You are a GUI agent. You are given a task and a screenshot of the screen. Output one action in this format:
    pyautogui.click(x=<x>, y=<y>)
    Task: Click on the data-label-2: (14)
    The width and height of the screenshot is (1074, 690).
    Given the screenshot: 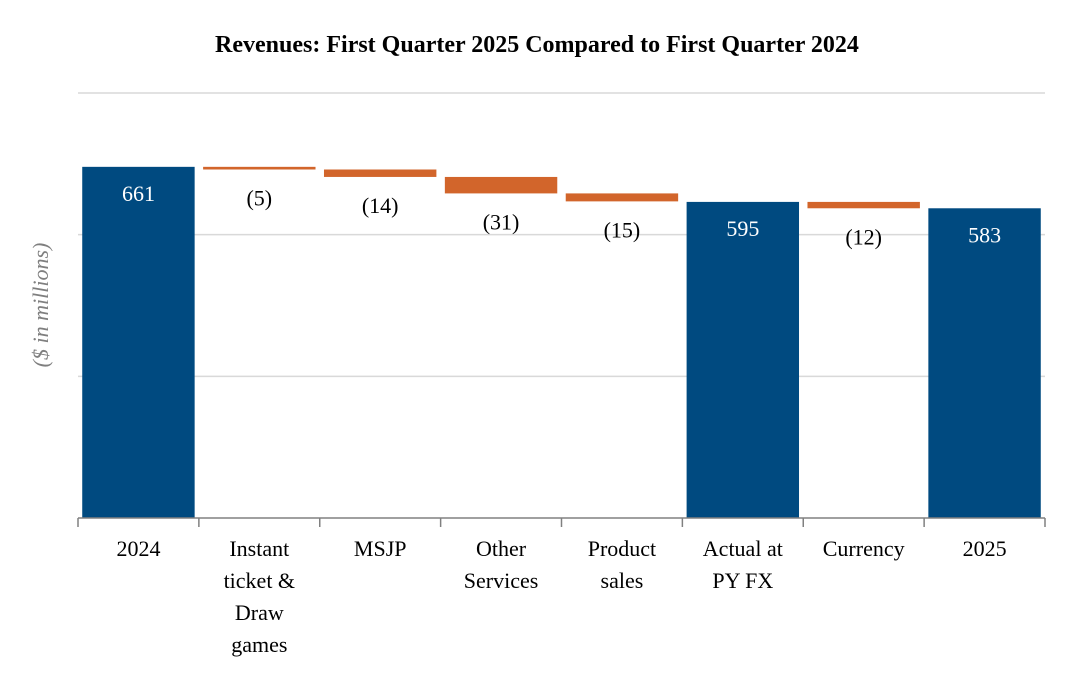 What is the action you would take?
    pyautogui.click(x=380, y=205)
    